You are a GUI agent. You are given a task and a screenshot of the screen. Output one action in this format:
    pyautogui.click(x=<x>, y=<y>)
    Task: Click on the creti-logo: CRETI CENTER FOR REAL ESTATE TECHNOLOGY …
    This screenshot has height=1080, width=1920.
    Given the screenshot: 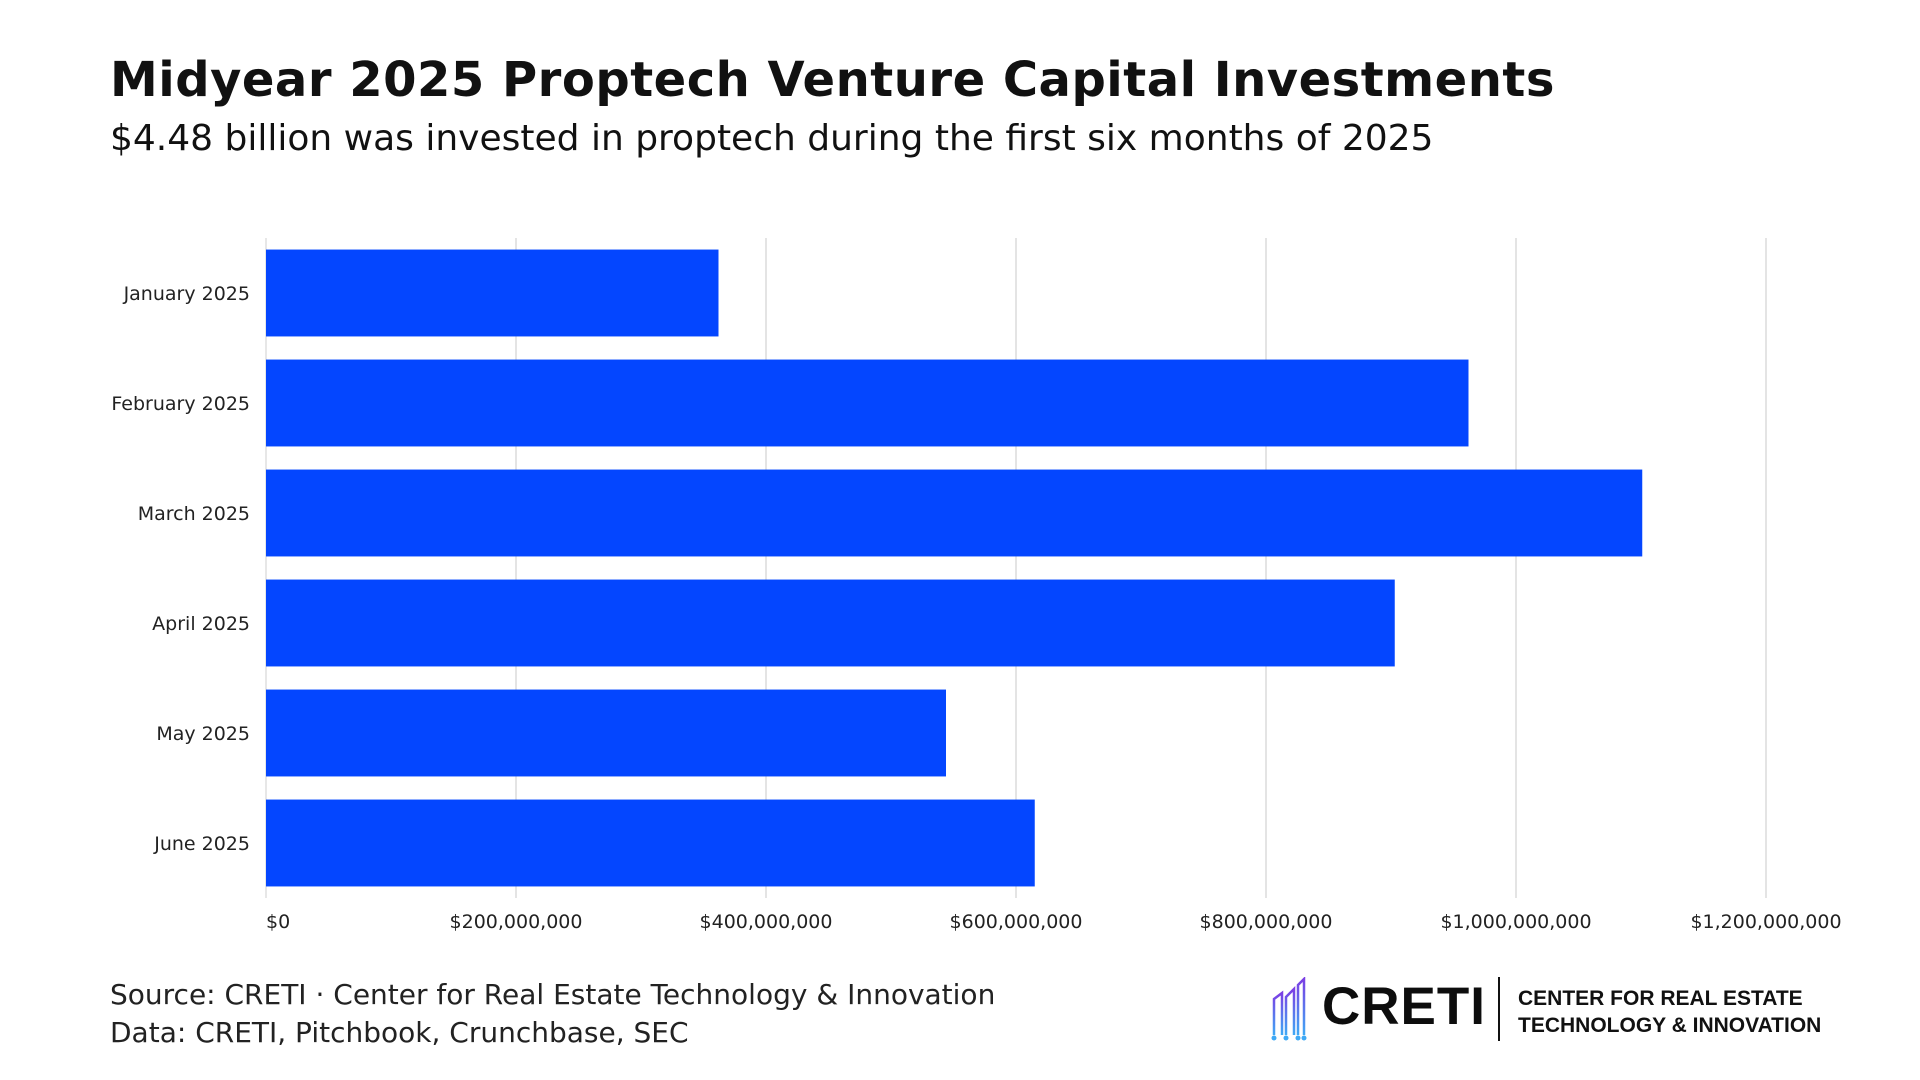 What is the action you would take?
    pyautogui.click(x=1548, y=1010)
    